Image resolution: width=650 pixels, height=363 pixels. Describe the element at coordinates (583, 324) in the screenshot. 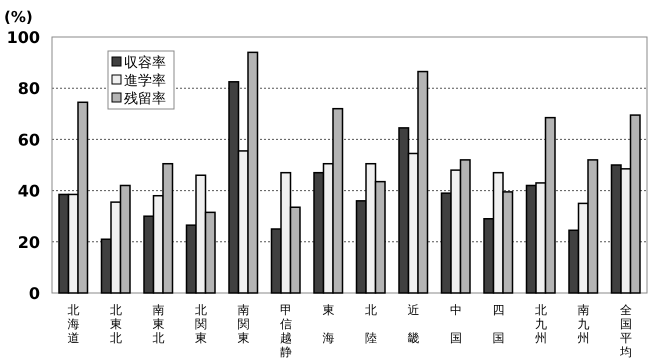

I see `x-tick-label: 南九州` at that location.